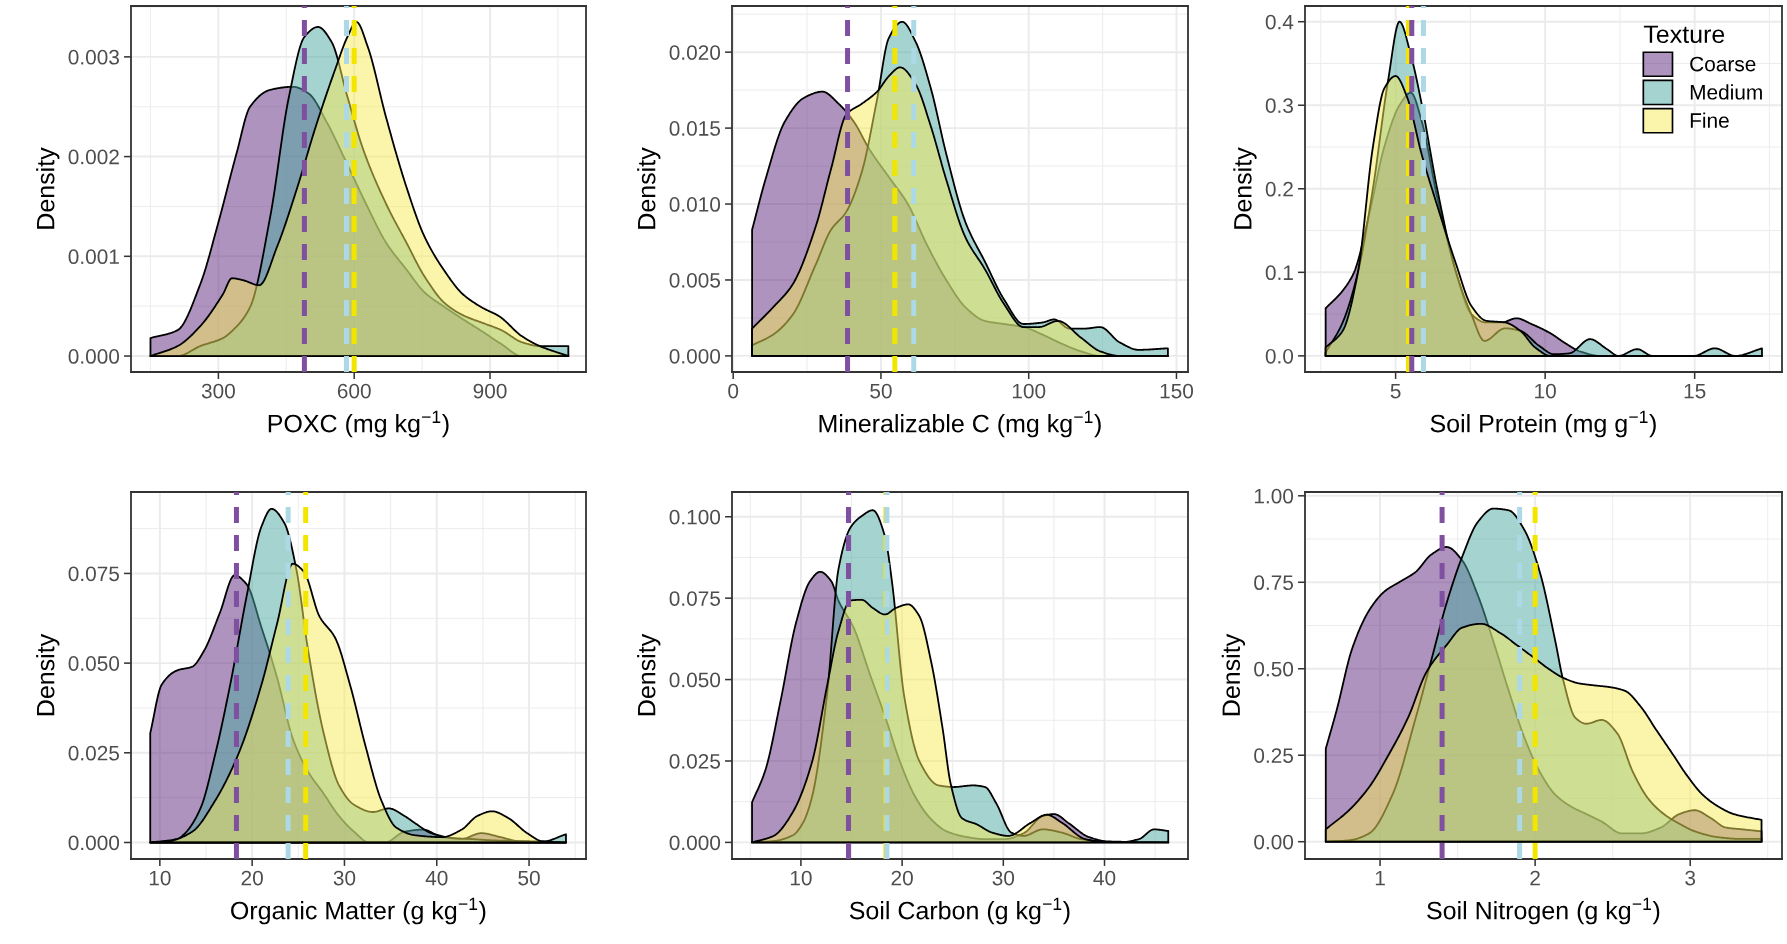 This screenshot has height=944, width=1787. Describe the element at coordinates (1695, 391) in the screenshot. I see `x-tick-label: 15` at that location.